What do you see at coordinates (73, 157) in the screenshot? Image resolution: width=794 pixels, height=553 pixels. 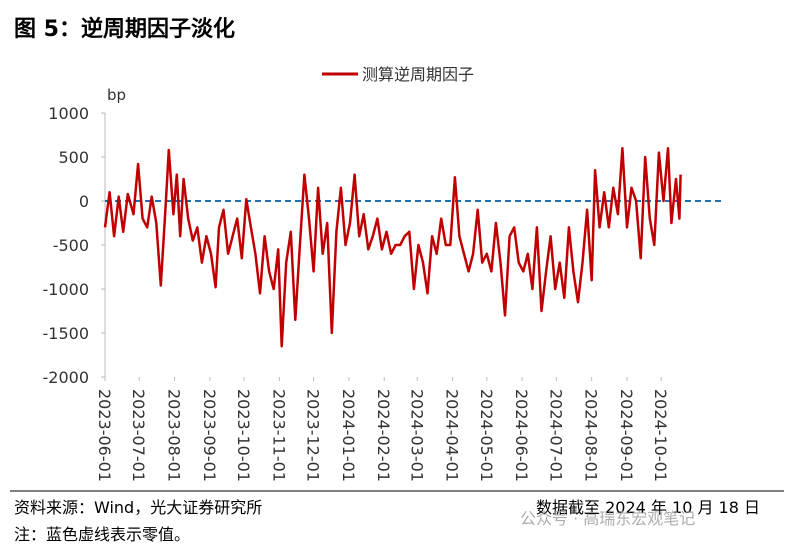 I see `y-tick-label: 500` at bounding box center [73, 157].